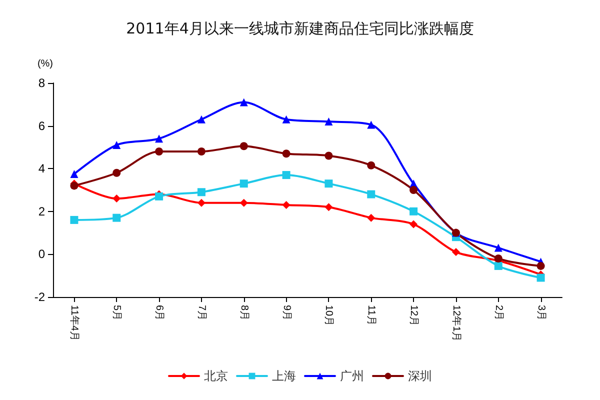 The width and height of the screenshot is (600, 400). I want to click on x-tick-label: 8月, so click(244, 313).